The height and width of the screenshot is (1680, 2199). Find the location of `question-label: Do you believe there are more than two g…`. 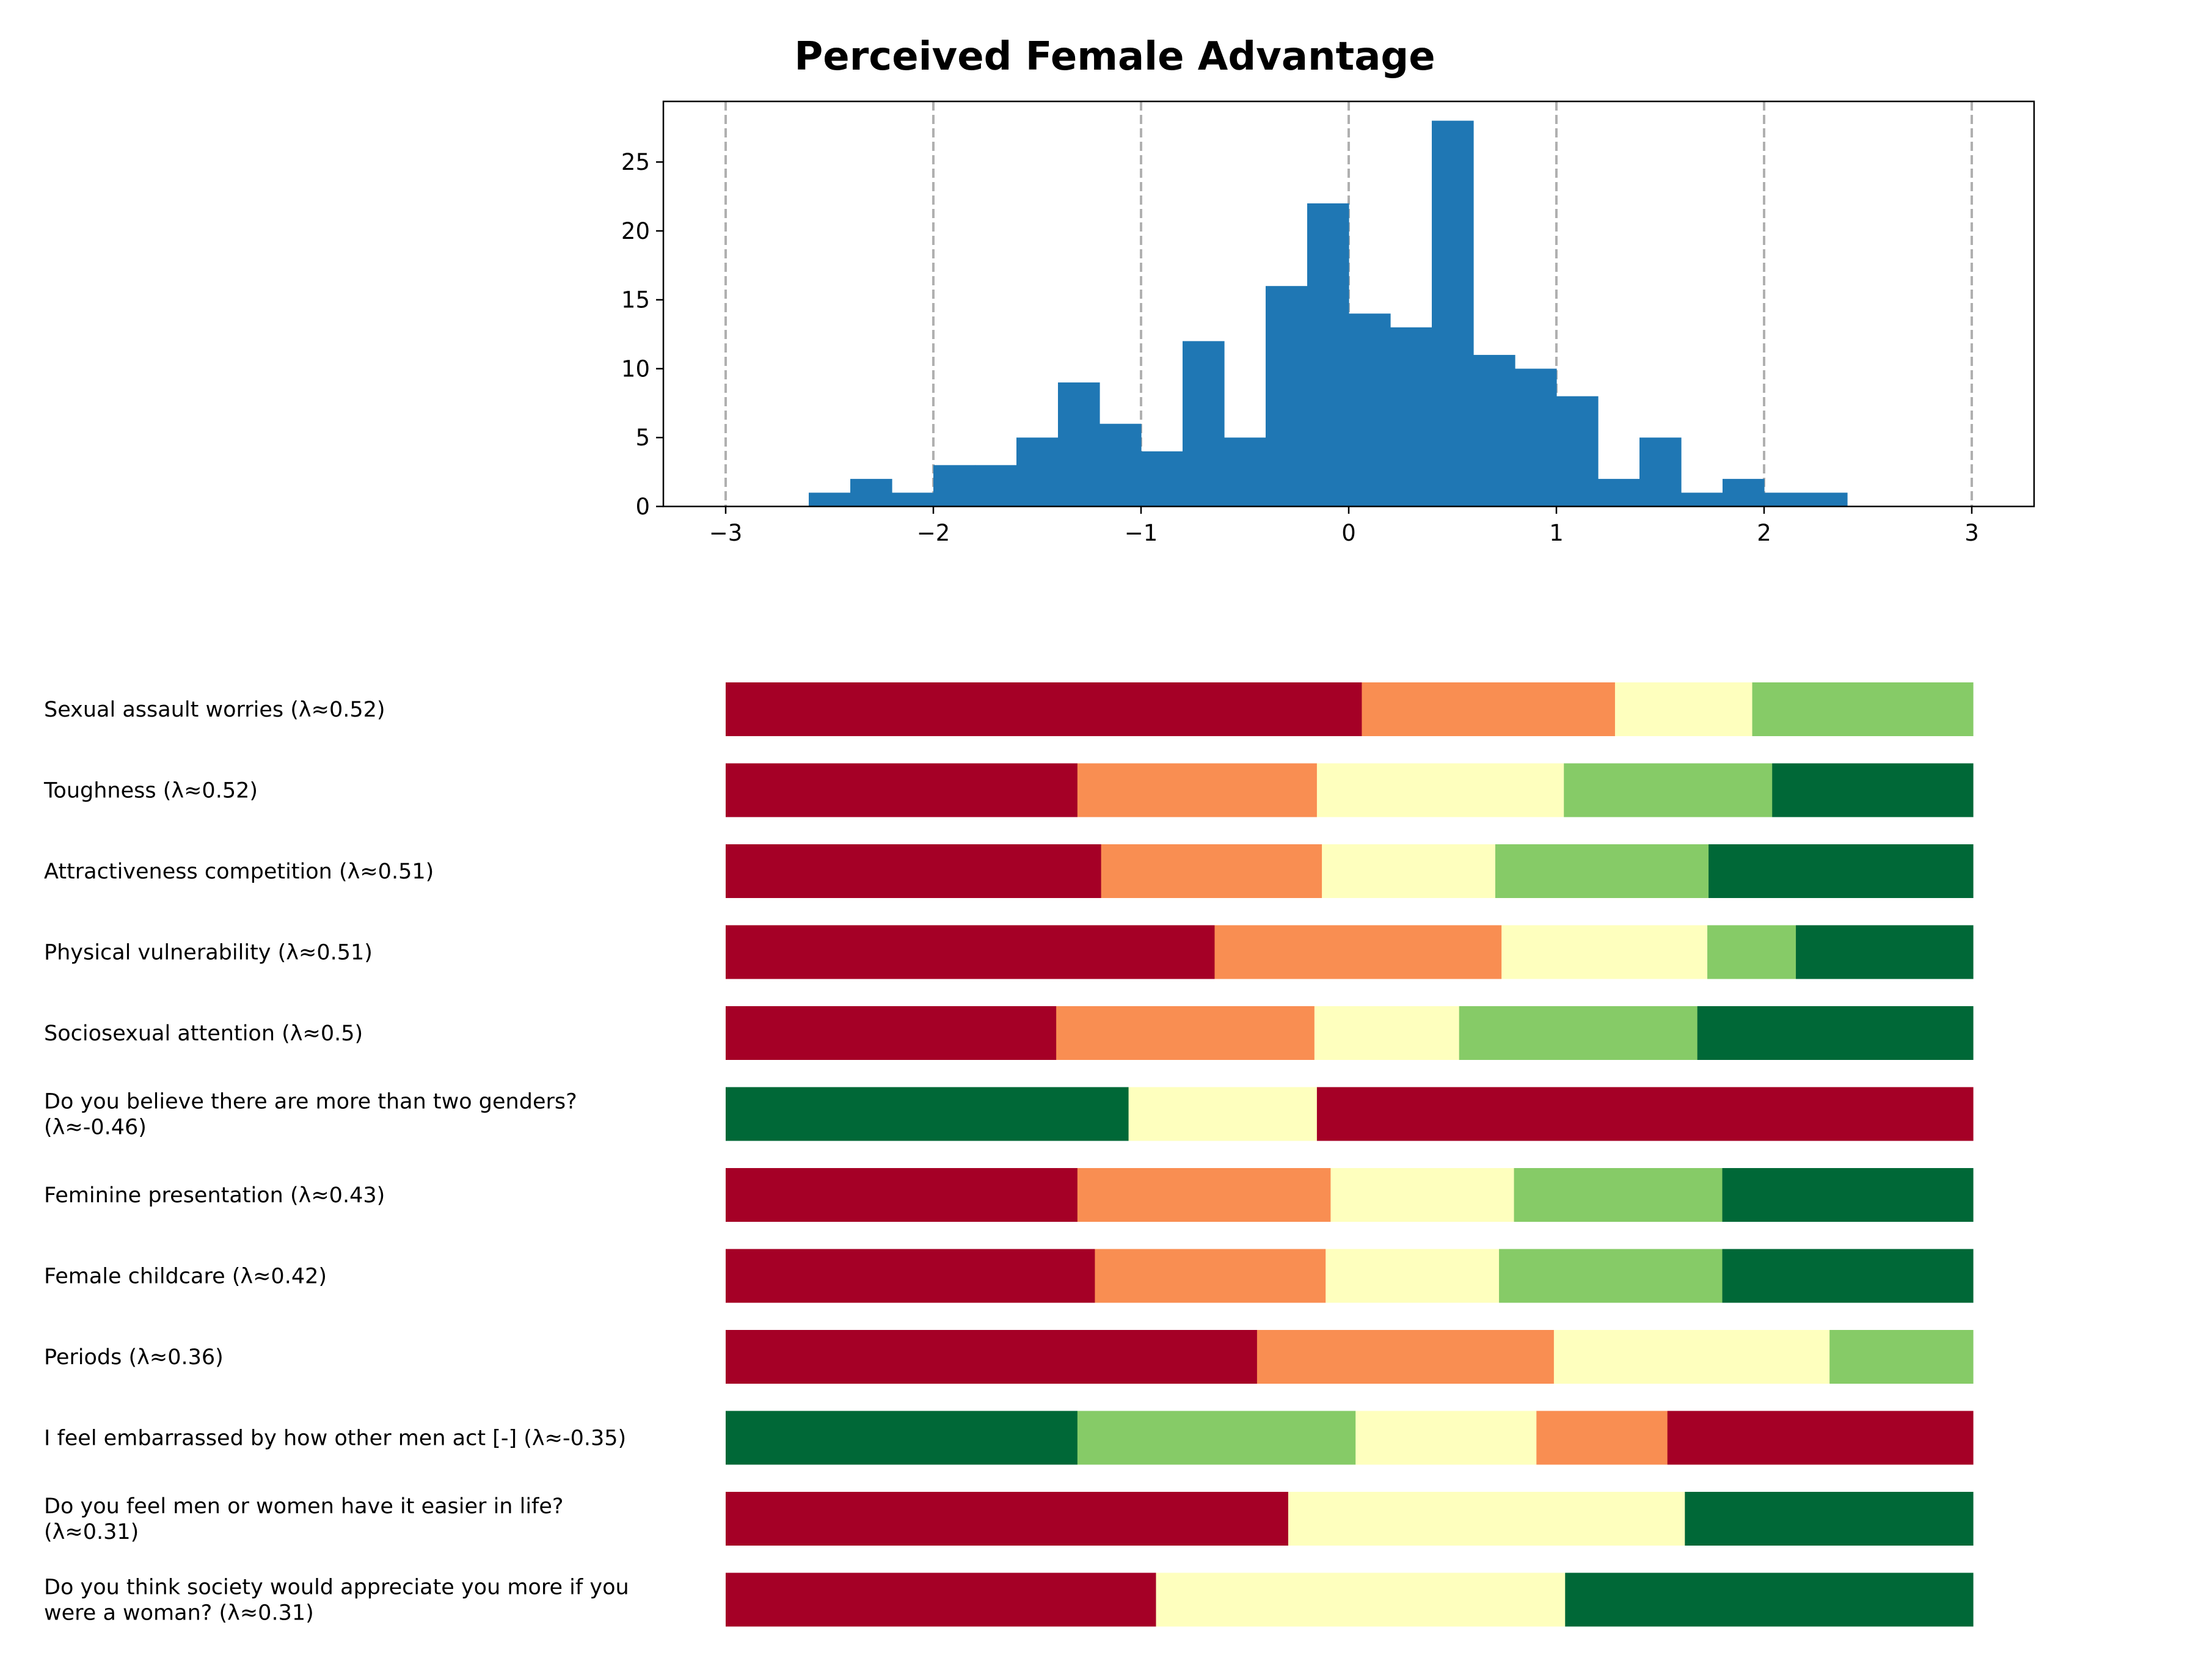

question-label: Do you believe there are more than two g… is located at coordinates (310, 1115).